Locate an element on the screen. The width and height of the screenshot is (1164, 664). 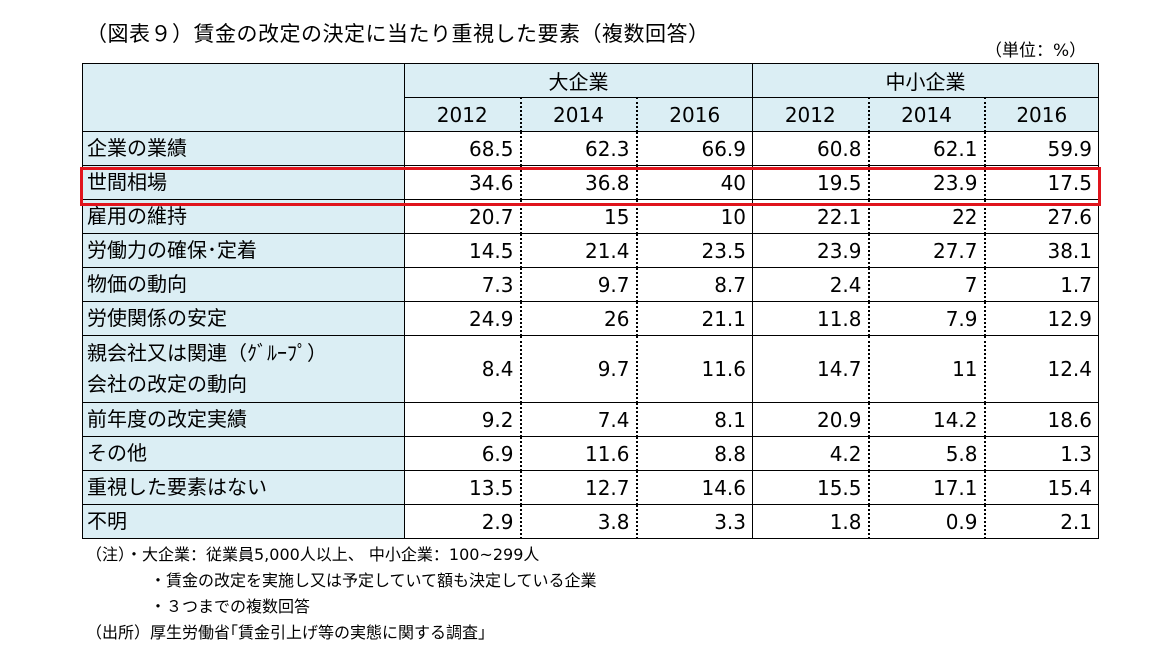
value-cell: 4.2 is located at coordinates (811, 453).